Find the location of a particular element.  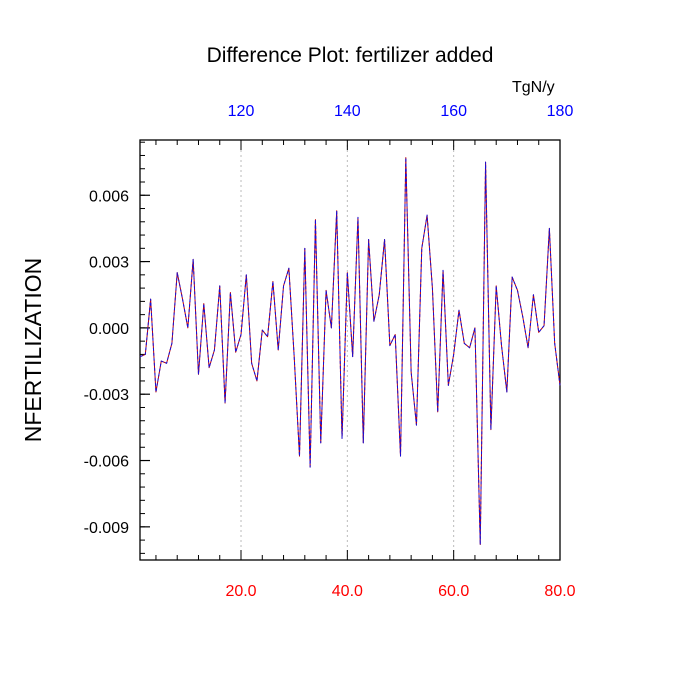

x-top-tick-label-3: 180 is located at coordinates (560, 111).